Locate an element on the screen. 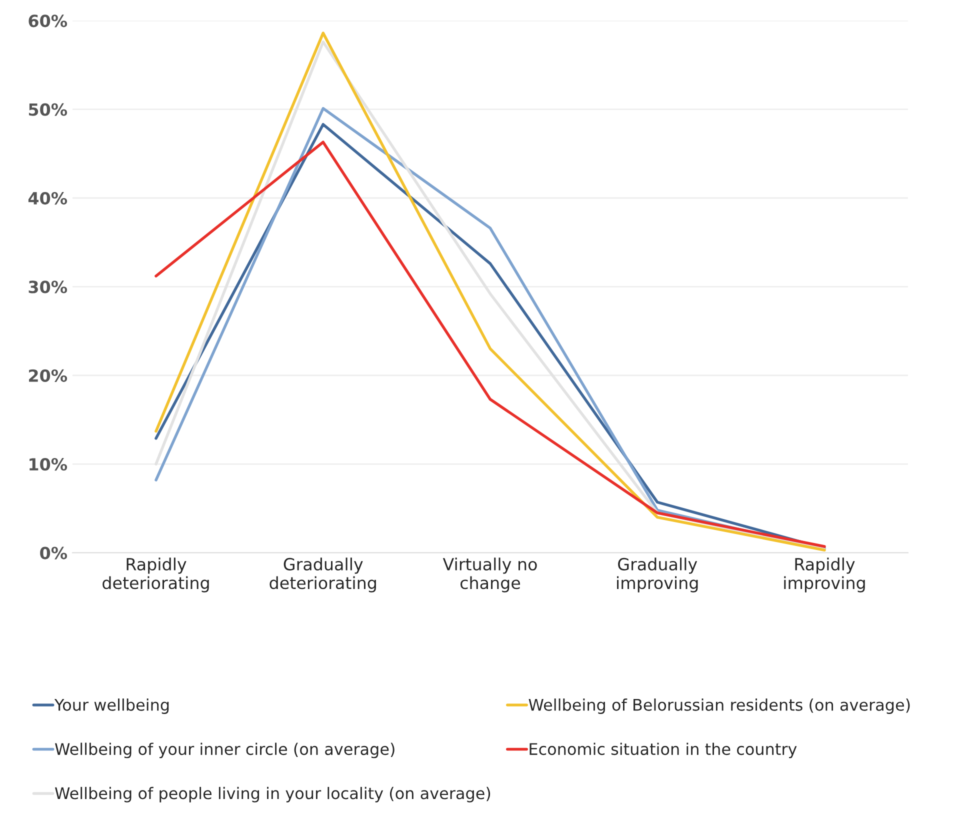  y-tick-label: 60% is located at coordinates (48, 21).